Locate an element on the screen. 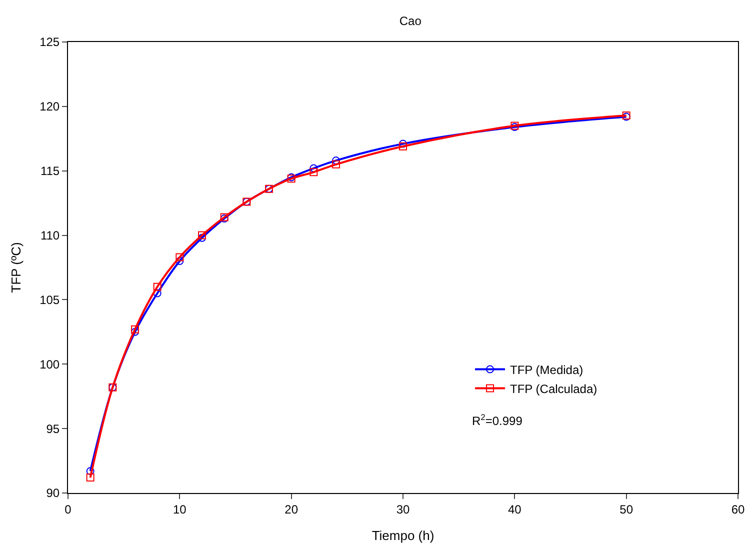  y-tick-label: 95 is located at coordinates (53, 429).